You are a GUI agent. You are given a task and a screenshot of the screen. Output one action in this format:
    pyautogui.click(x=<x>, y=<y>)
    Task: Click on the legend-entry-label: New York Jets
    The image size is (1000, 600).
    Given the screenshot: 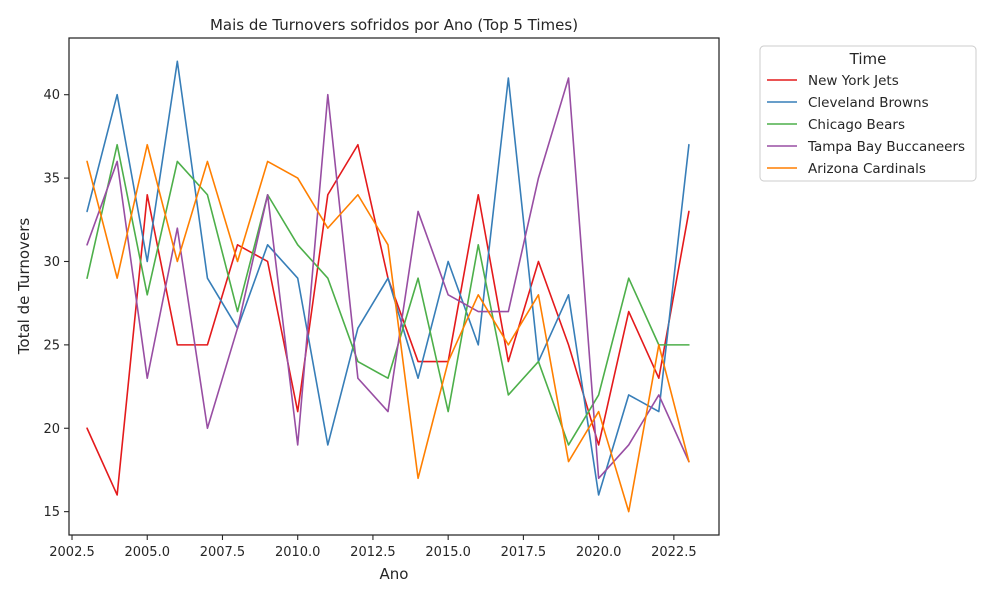 What is the action you would take?
    pyautogui.click(x=853, y=81)
    